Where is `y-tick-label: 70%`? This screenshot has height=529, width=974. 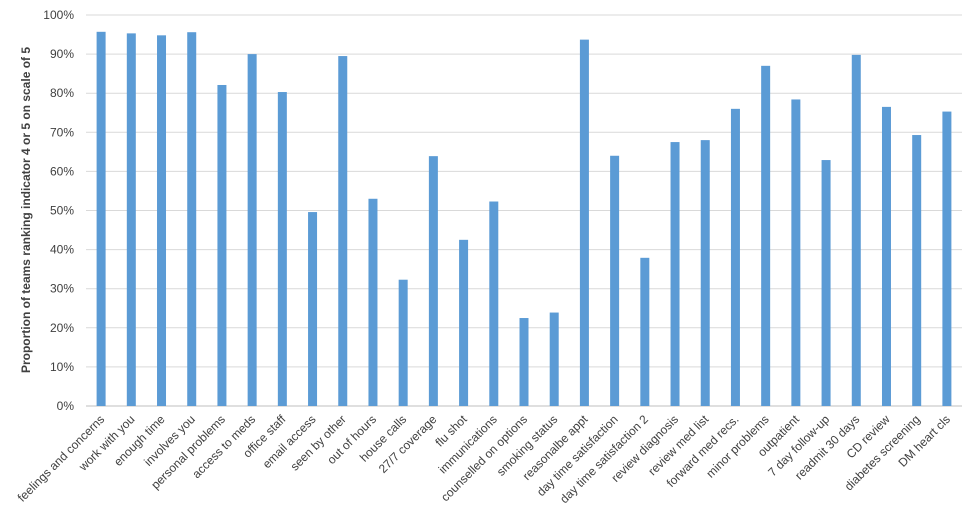
y-tick-label: 70% is located at coordinates (62, 132).